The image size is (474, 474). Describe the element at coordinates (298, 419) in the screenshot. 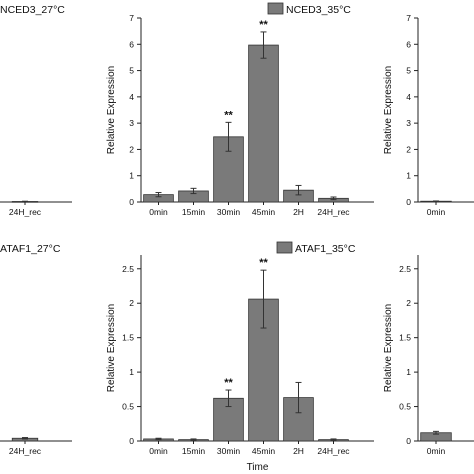

I see `bar-2H` at that location.